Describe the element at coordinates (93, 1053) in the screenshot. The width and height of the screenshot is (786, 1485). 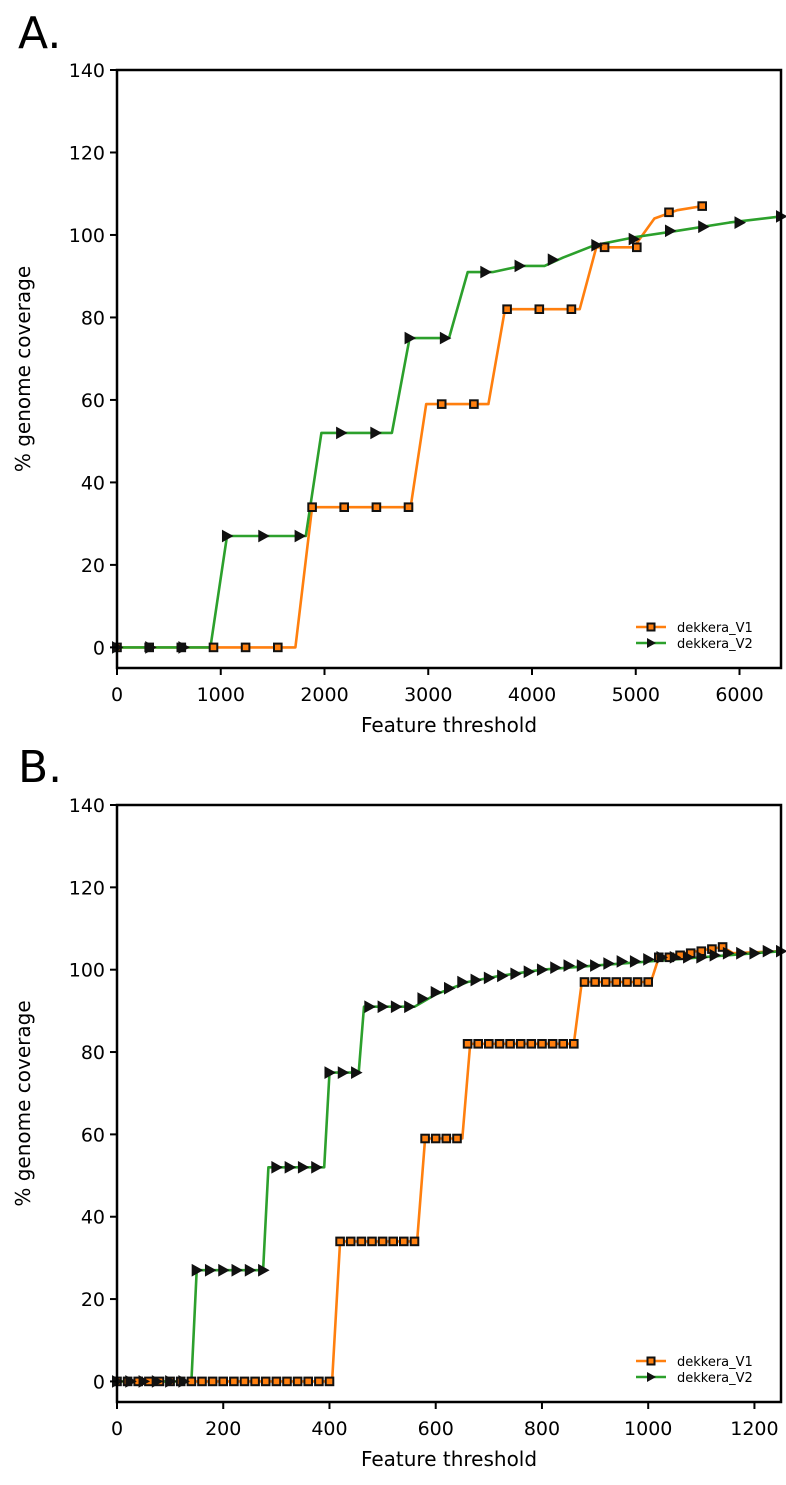
I see `y-tick-label: 80` at that location.